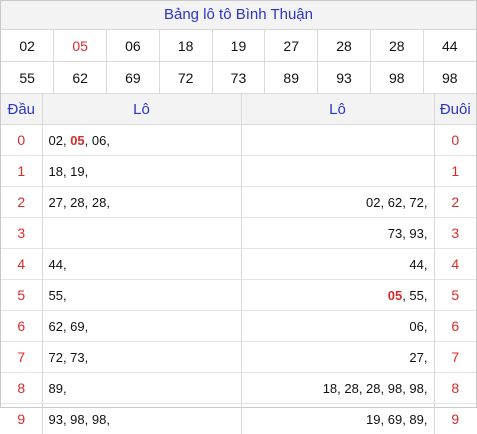 Image resolution: width=477 pixels, height=434 pixels. What do you see at coordinates (21, 109) in the screenshot?
I see `header-dau: Đầu` at bounding box center [21, 109].